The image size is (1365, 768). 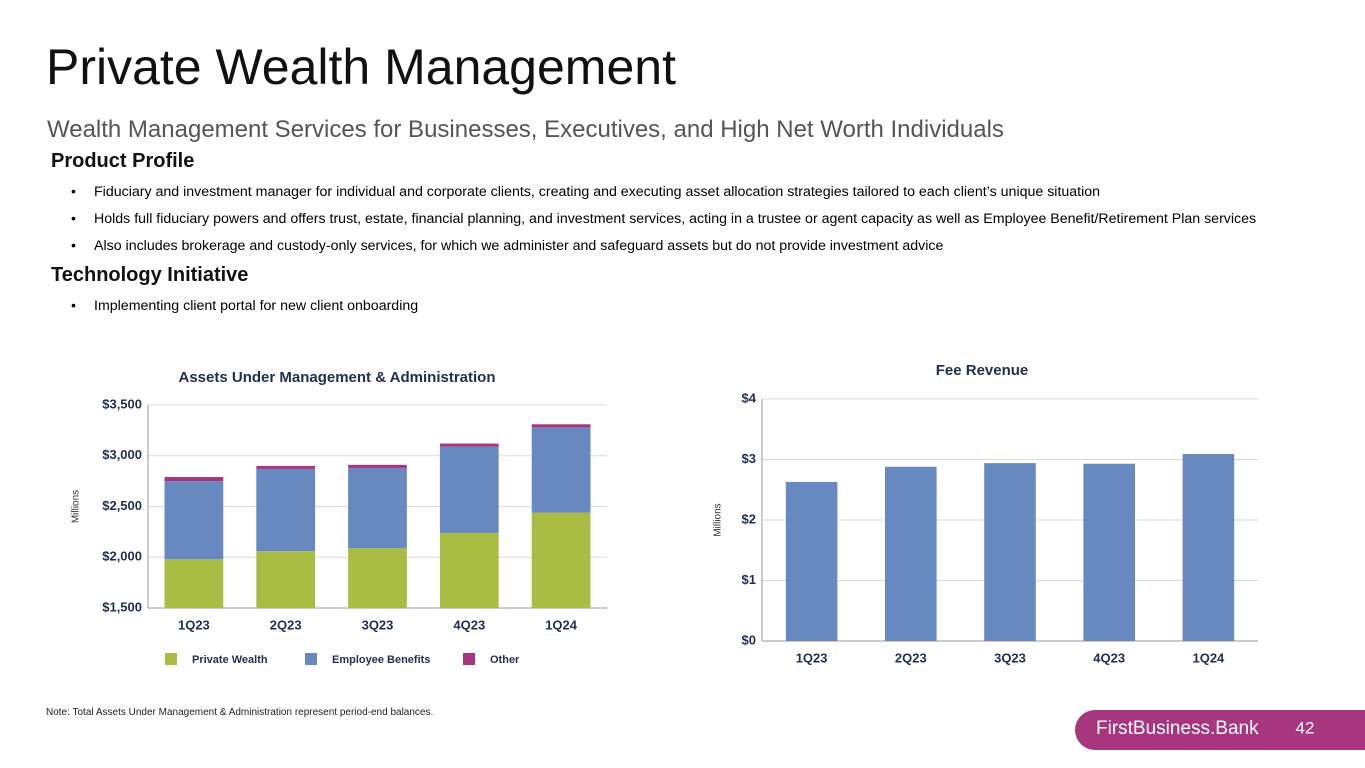 I want to click on chart-title: Fee Revenue, so click(x=982, y=370).